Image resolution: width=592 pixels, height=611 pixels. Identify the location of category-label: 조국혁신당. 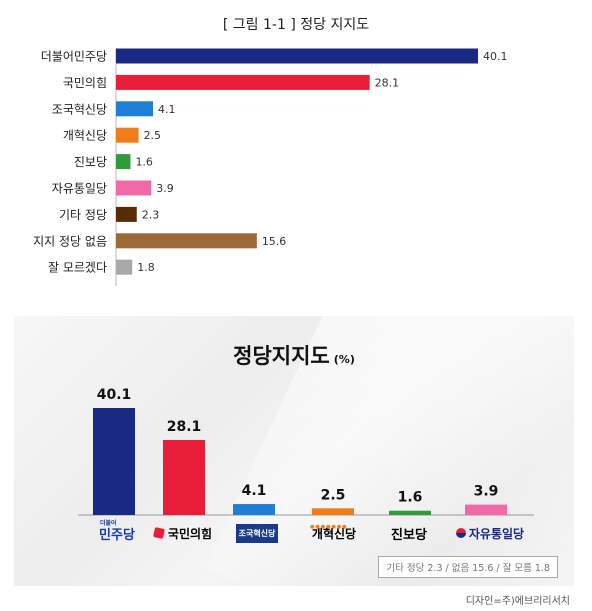
(79, 109).